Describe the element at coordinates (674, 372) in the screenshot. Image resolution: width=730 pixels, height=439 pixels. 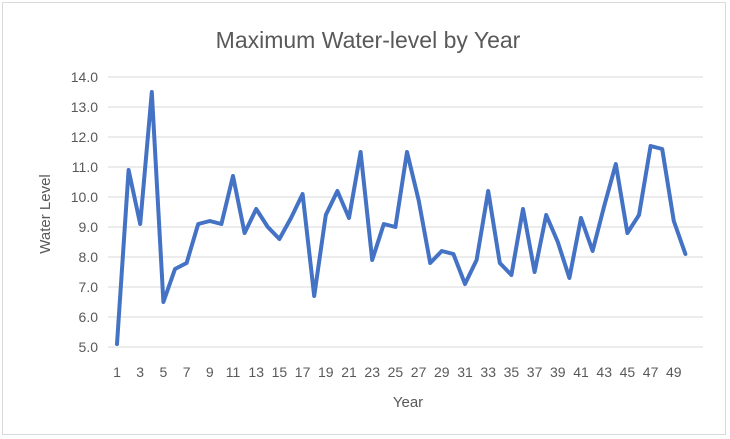
I see `x-tick-label: 49` at that location.